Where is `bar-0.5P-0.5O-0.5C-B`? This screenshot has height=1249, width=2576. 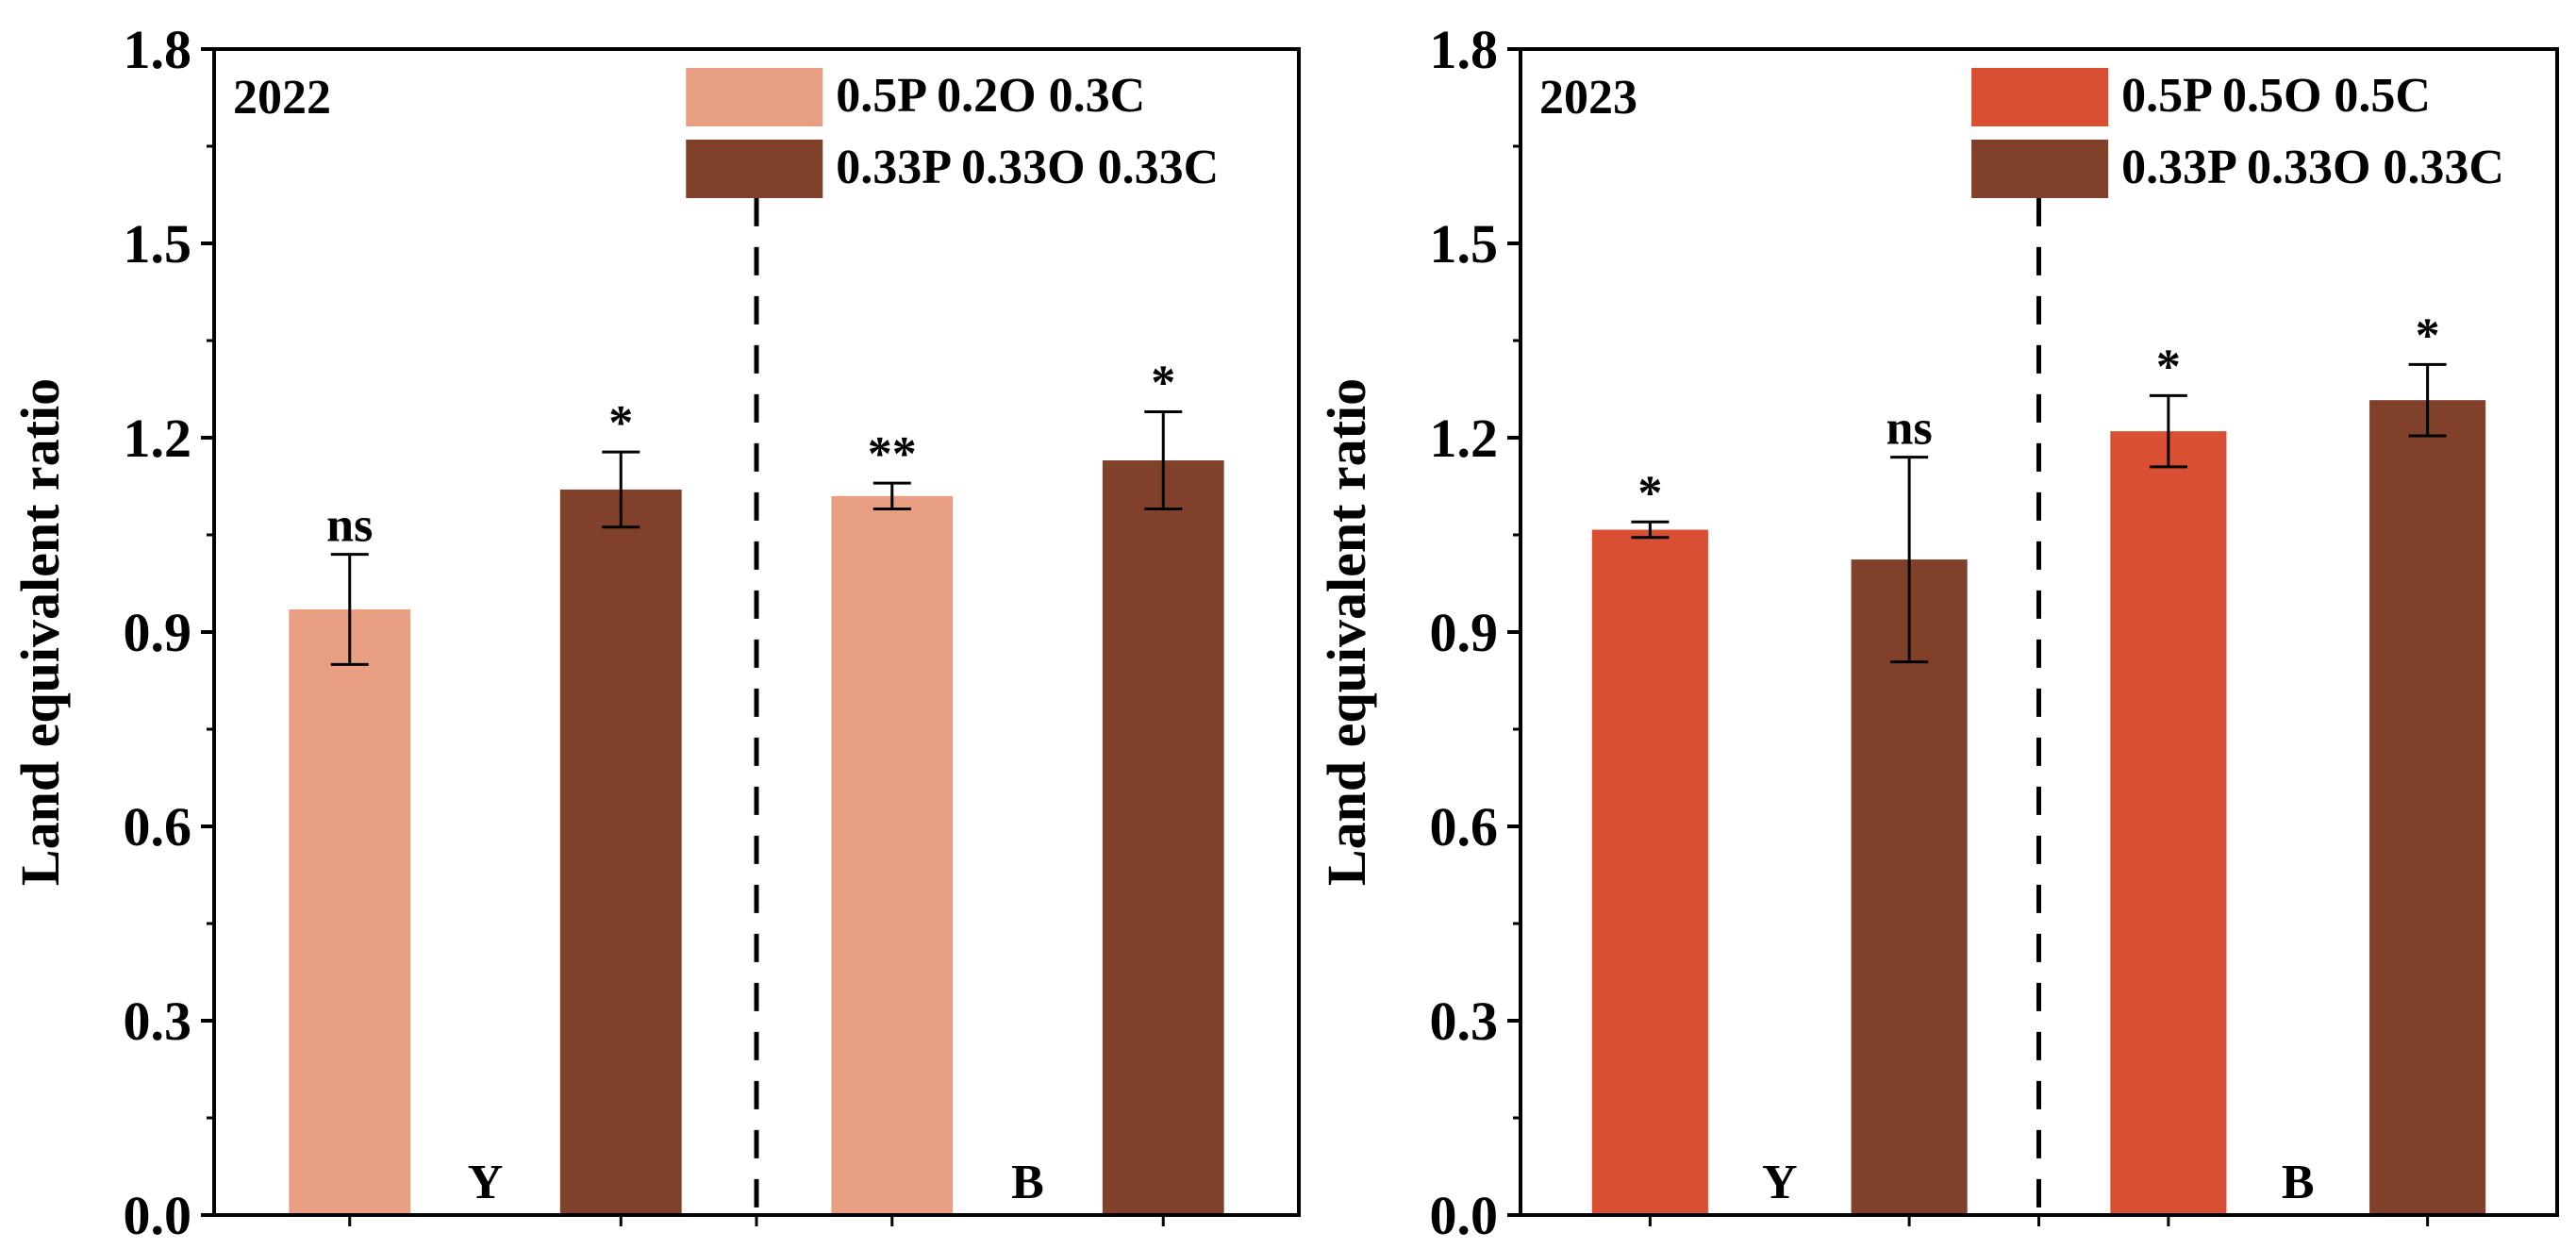 bar-0.5P-0.5O-0.5C-B is located at coordinates (2168, 824).